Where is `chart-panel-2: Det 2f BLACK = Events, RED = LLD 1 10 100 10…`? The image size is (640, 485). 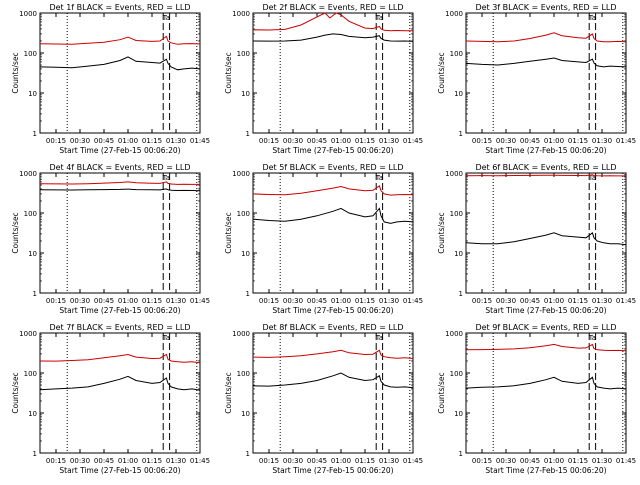
chart-panel-2: Det 2f BLACK = Events, RED = LLD 1 10 100 10… is located at coordinates (323, 79).